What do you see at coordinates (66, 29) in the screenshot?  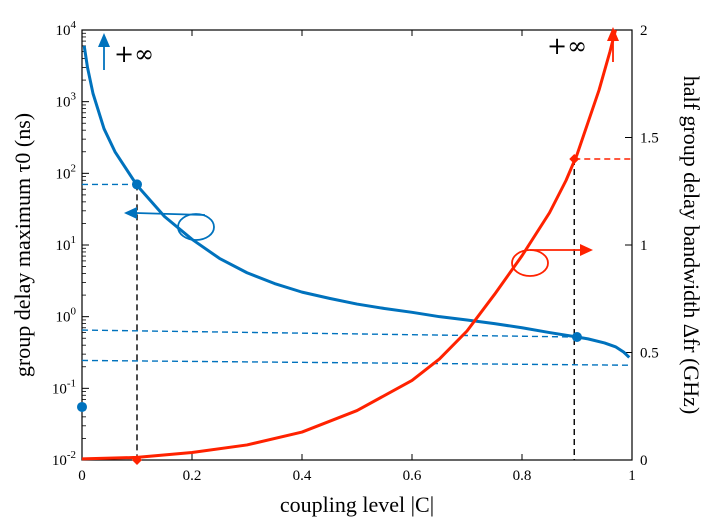 I see `y-left-tick-label: 10⁴` at bounding box center [66, 29].